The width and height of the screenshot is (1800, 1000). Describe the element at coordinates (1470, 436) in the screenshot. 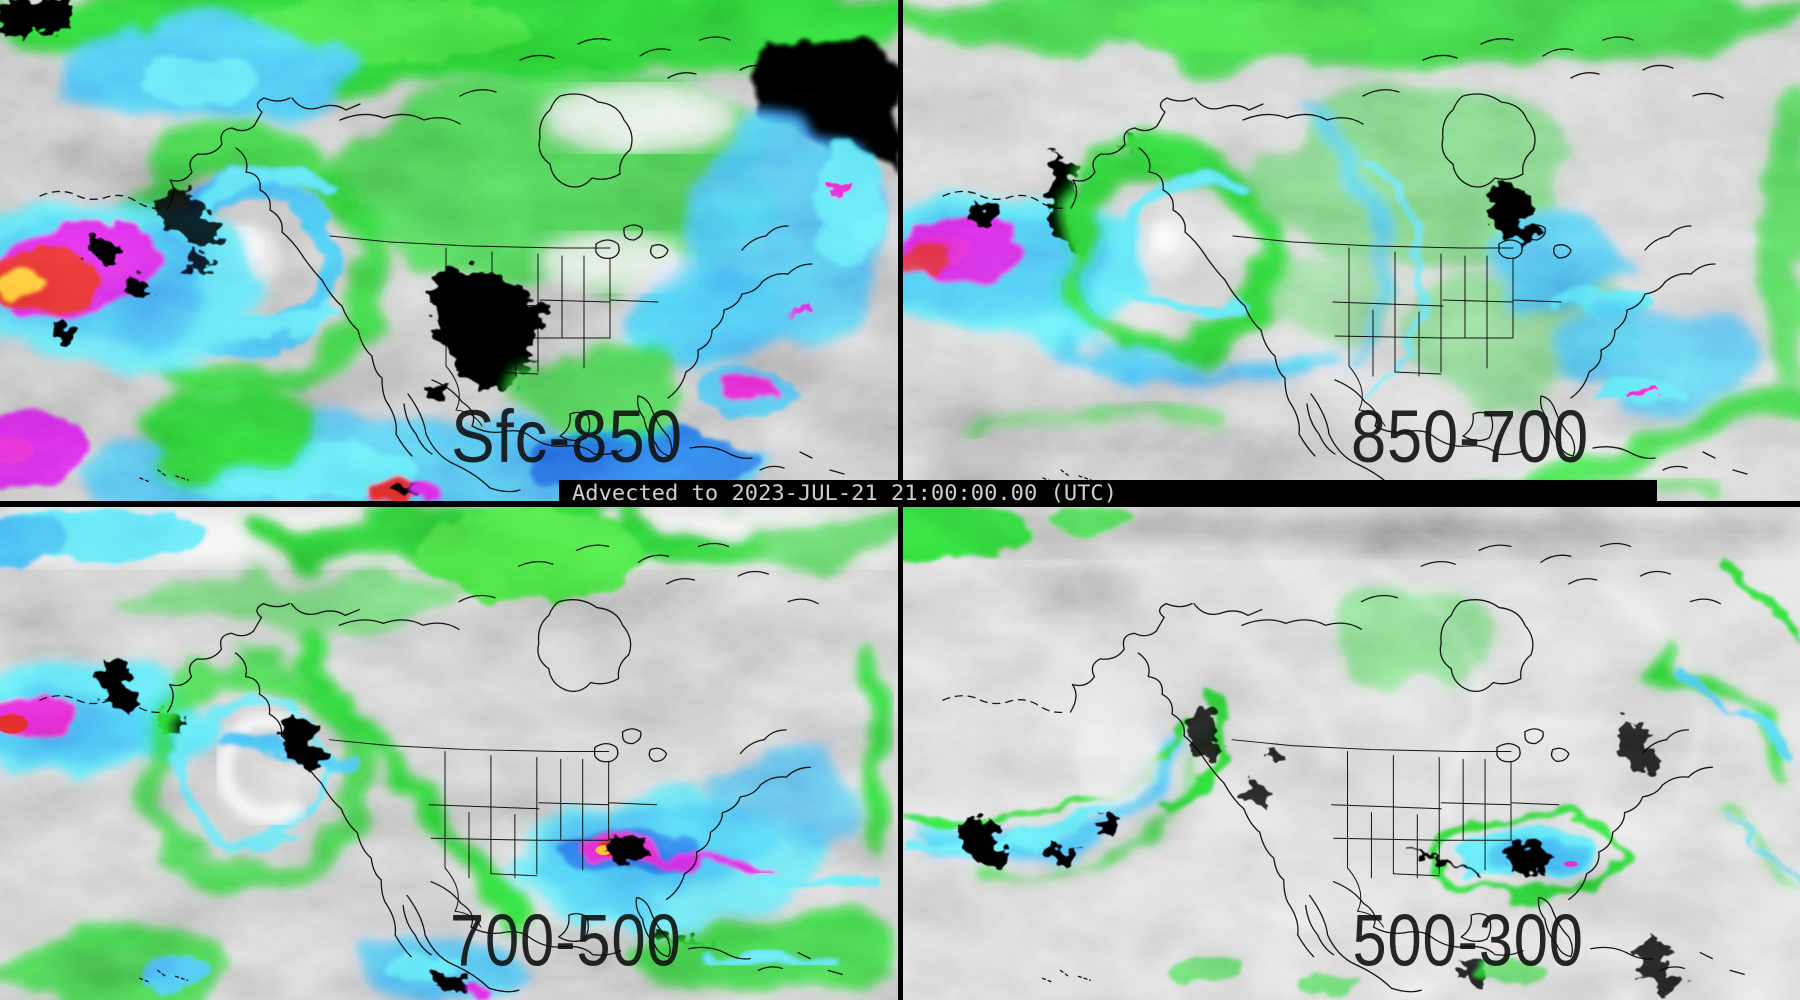

I see `panel-label-850-700: 850-700` at that location.